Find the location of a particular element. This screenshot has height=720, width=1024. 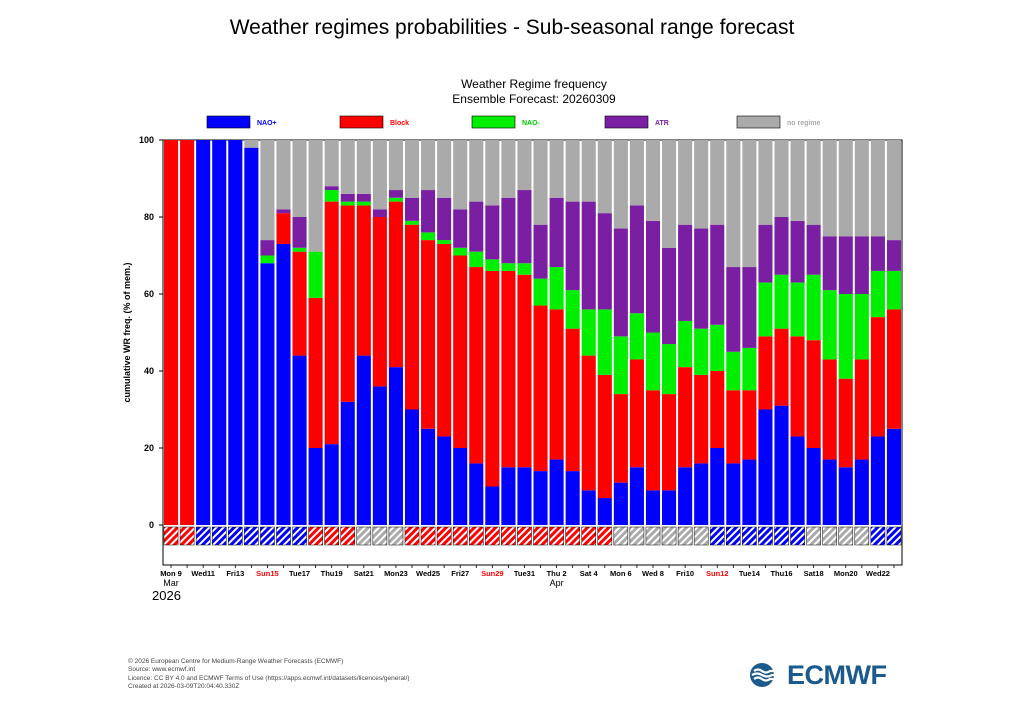

x-tick-label: Wed 8 is located at coordinates (653, 573).